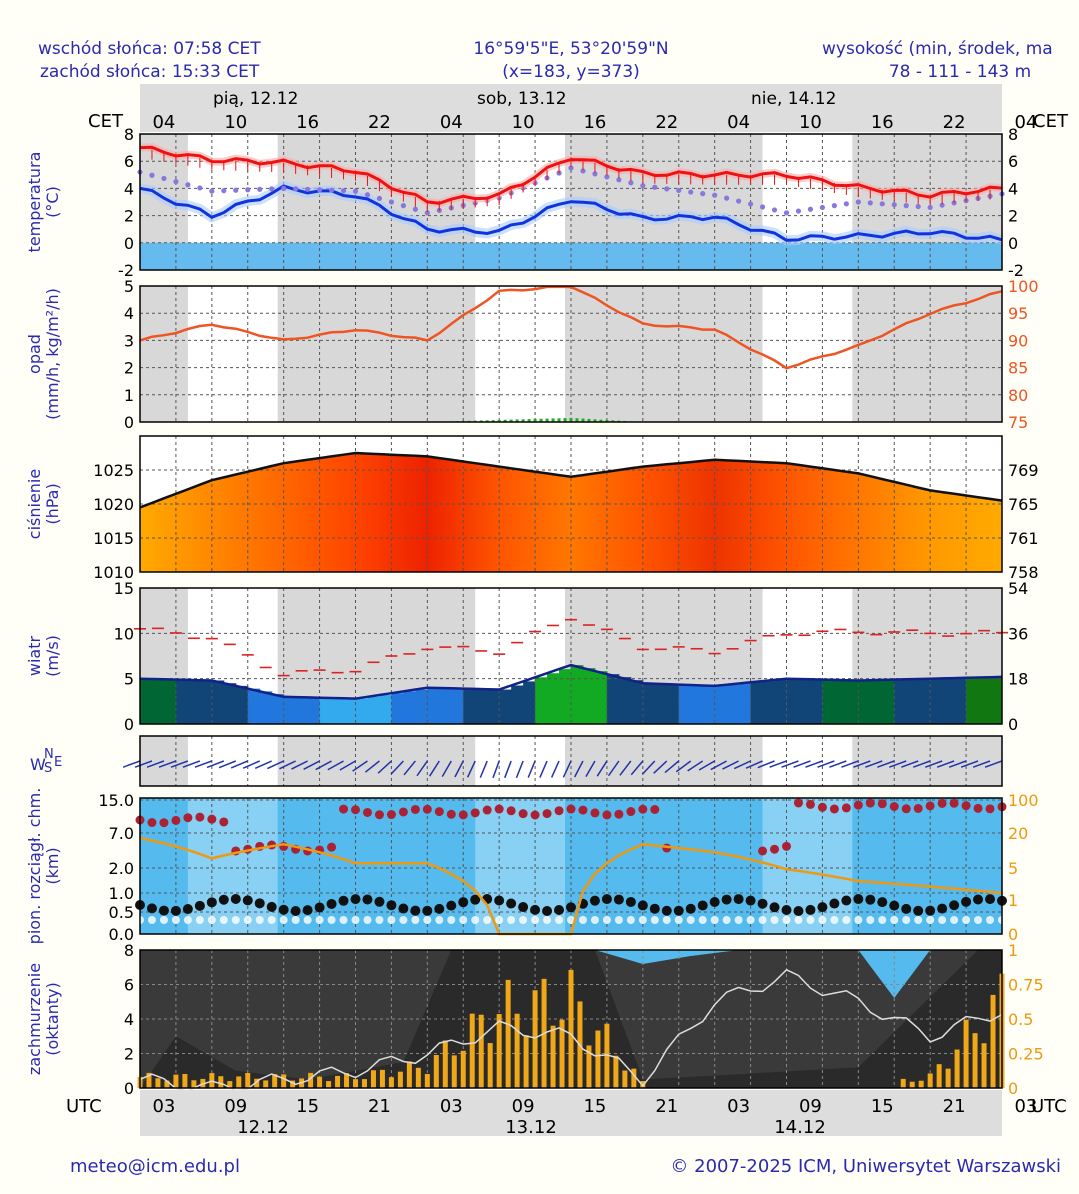 The image size is (1079, 1194). What do you see at coordinates (155, 1166) in the screenshot?
I see `contact-email: meteo@icm.edu.pl` at bounding box center [155, 1166].